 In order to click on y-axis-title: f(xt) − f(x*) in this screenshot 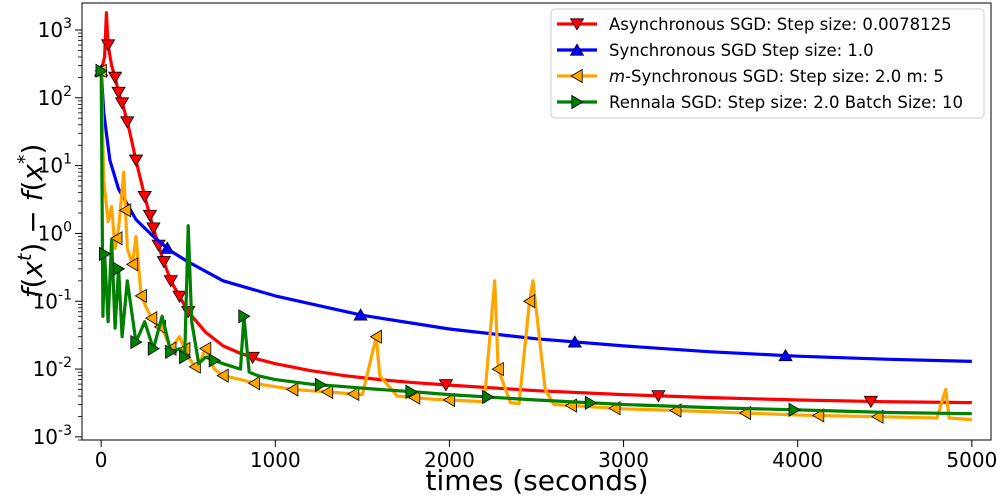, I will do `click(31, 221)`.